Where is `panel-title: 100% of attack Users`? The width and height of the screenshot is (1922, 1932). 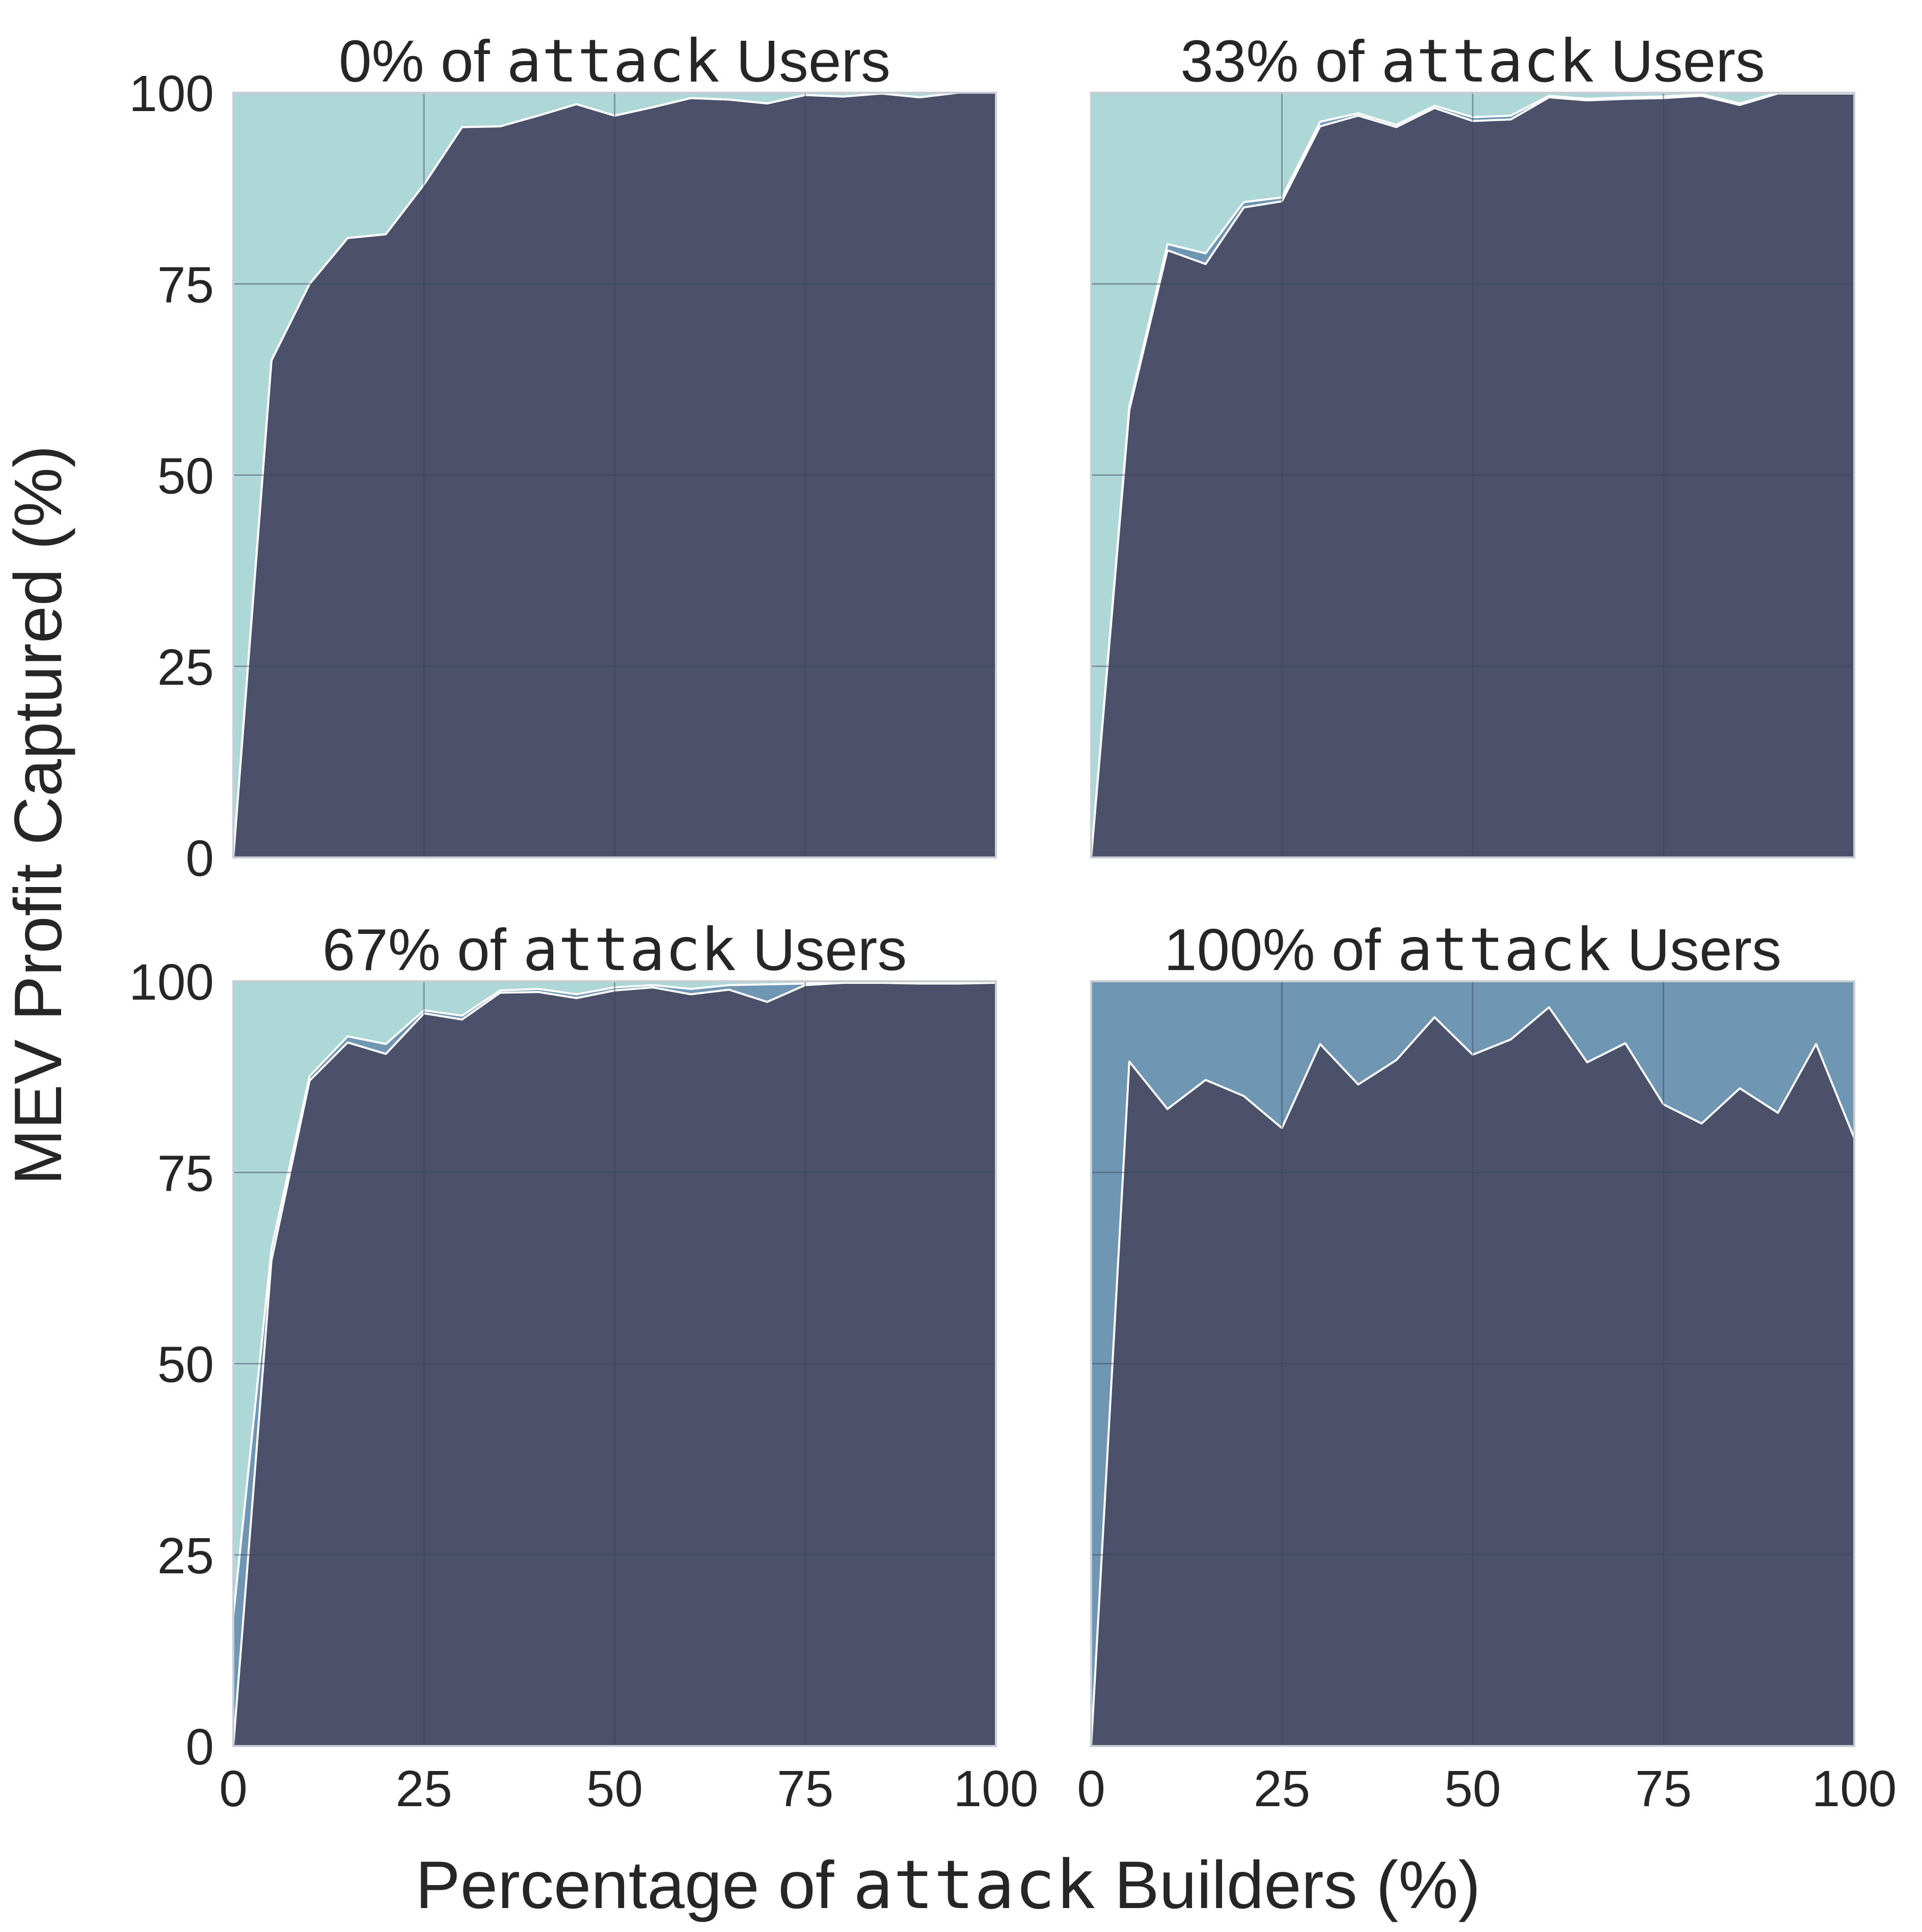 panel-title: 100% of attack Users is located at coordinates (1473, 950).